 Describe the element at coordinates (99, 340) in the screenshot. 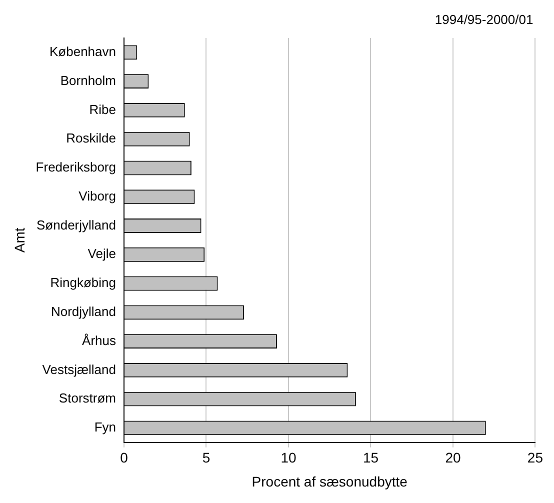

I see `y-tick-label: Århus` at that location.